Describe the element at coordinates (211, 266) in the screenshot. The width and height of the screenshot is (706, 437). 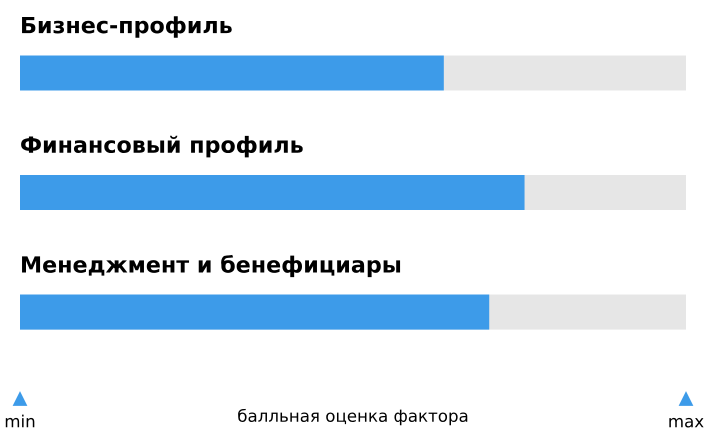
I see `y-tick-label: Менеджмент и бенефициары` at that location.